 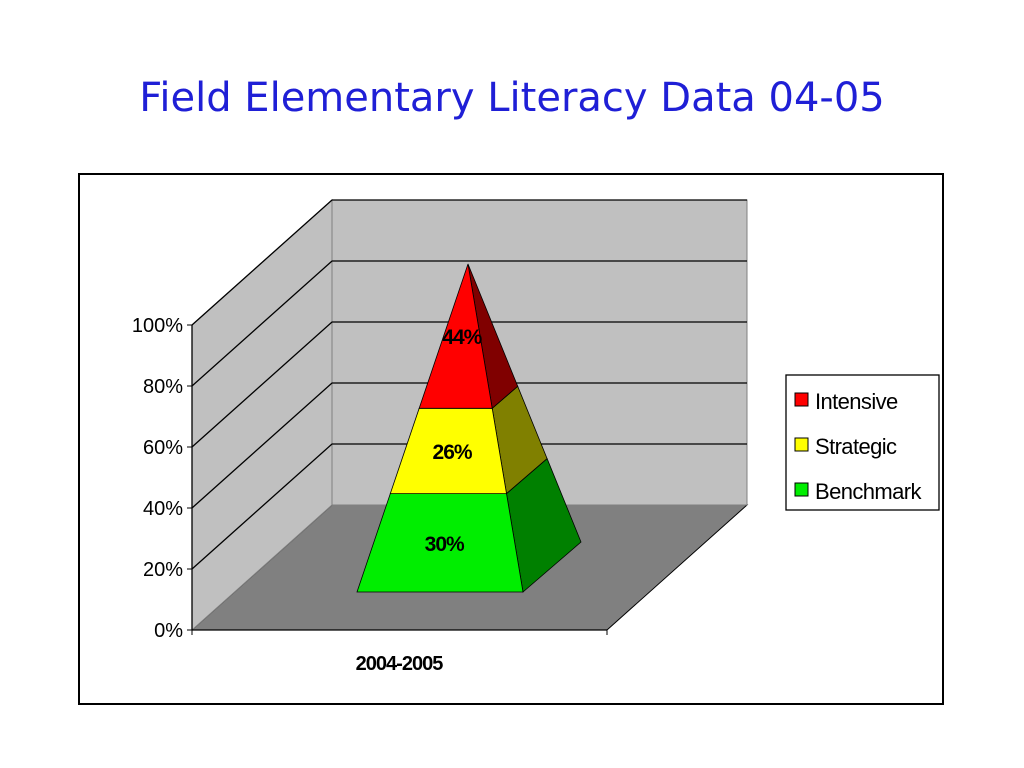 What do you see at coordinates (399, 652) in the screenshot?
I see `category-axis: 2004-2005` at bounding box center [399, 652].